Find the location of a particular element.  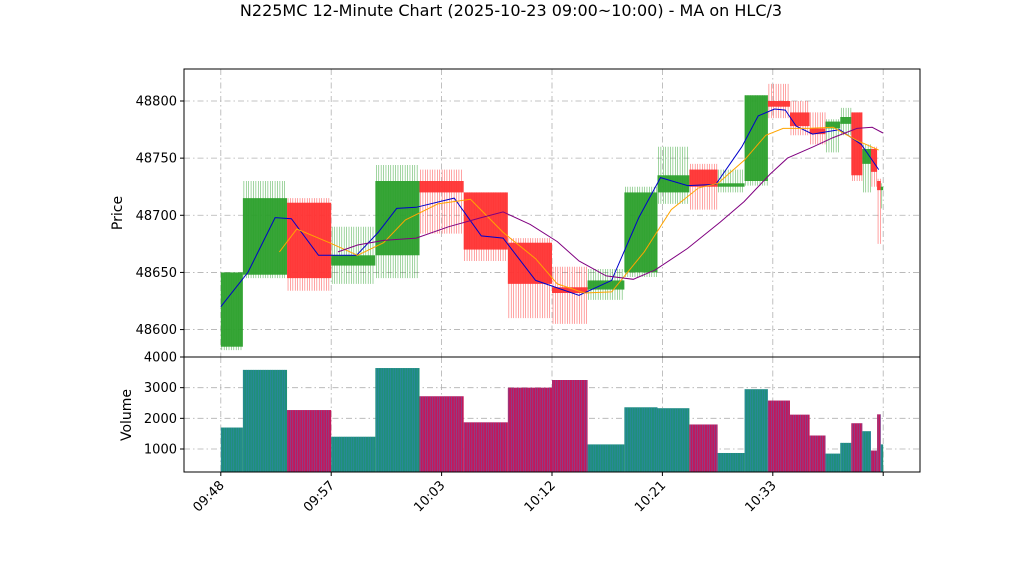

volume-y-tick-label: 1000 is located at coordinates (160, 450).